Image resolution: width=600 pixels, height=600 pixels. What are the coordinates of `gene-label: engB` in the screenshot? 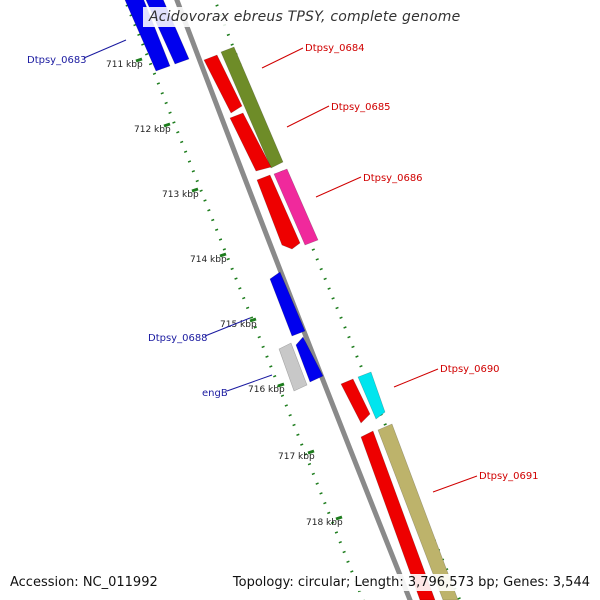 It's located at (215, 393).